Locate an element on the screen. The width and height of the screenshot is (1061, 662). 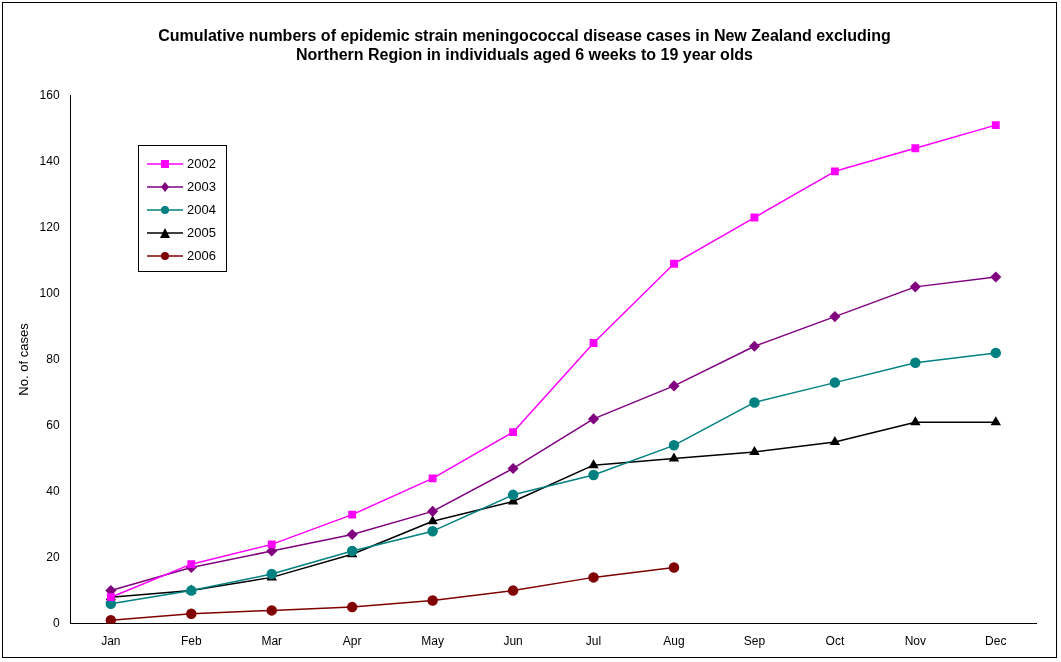
y-tick-label: 120 is located at coordinates (49, 226).